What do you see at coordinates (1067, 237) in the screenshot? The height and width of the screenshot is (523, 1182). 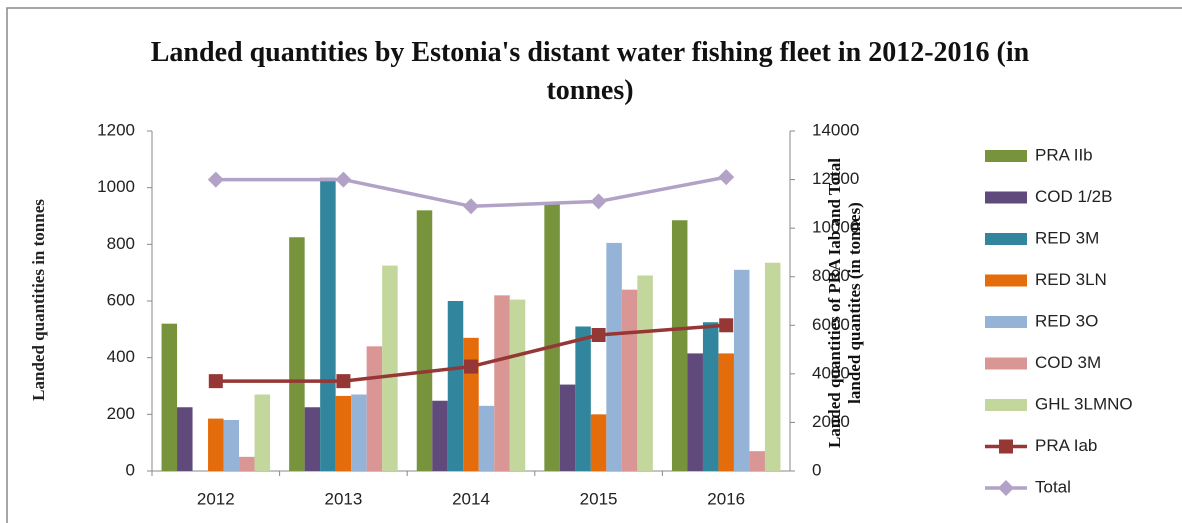 I see `legend-label: RED 3M` at bounding box center [1067, 237].